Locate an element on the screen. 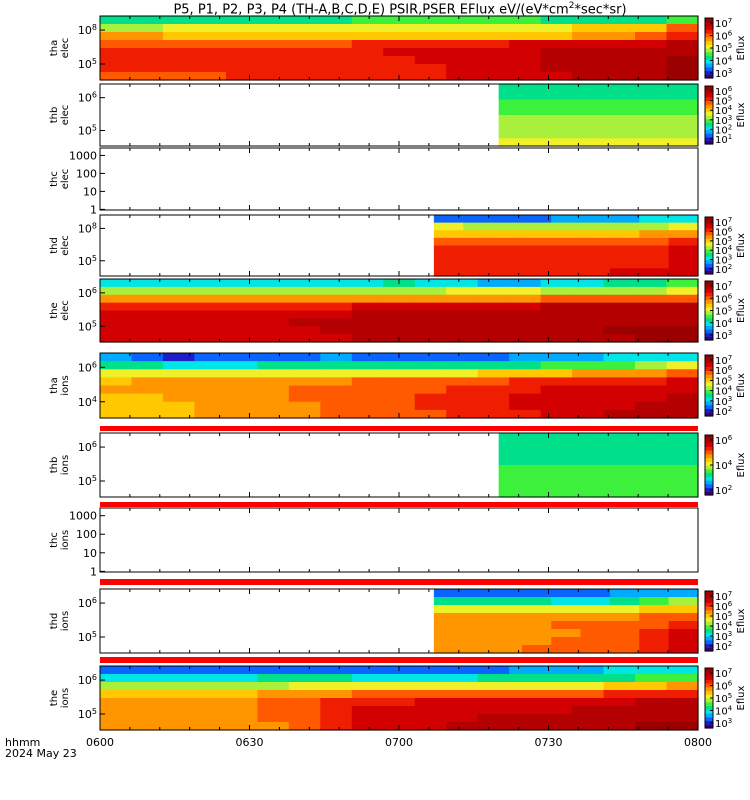 This screenshot has width=750, height=800. y-tick-label: 100 is located at coordinates (86, 534).